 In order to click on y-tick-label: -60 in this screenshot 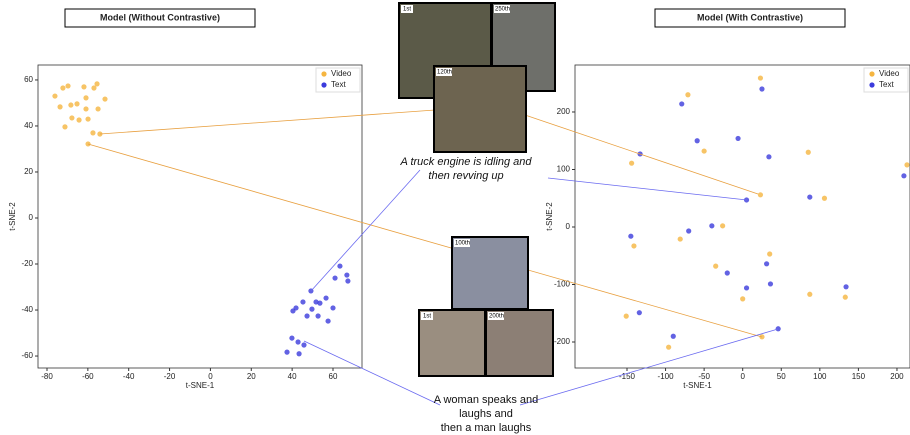, I will do `click(27, 355)`.